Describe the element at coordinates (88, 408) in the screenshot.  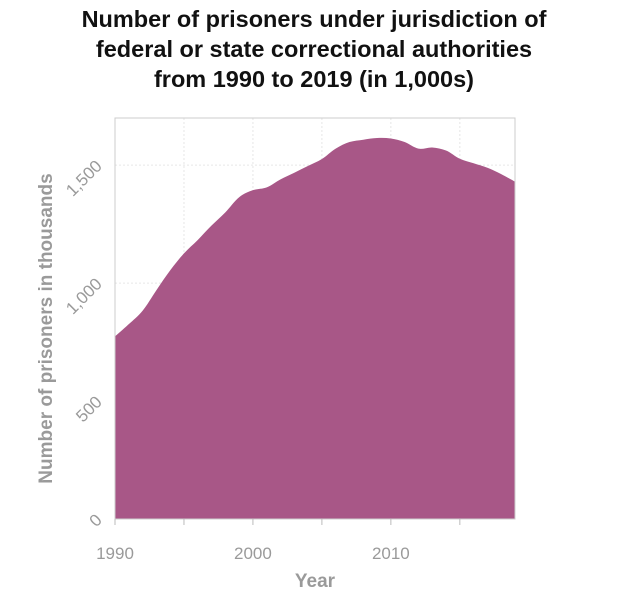
I see `y-tick-label: 500` at that location.